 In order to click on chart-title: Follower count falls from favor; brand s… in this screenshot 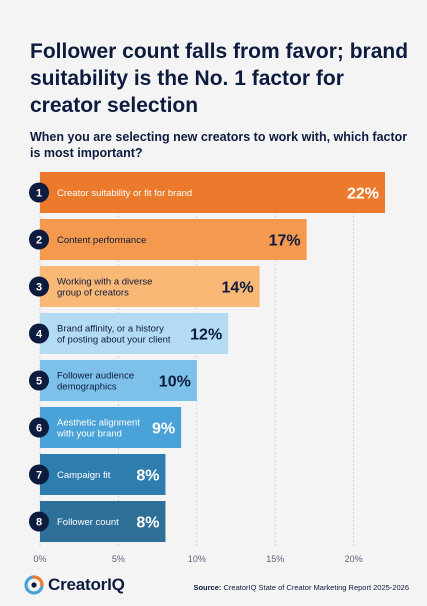, I will do `click(219, 78)`.